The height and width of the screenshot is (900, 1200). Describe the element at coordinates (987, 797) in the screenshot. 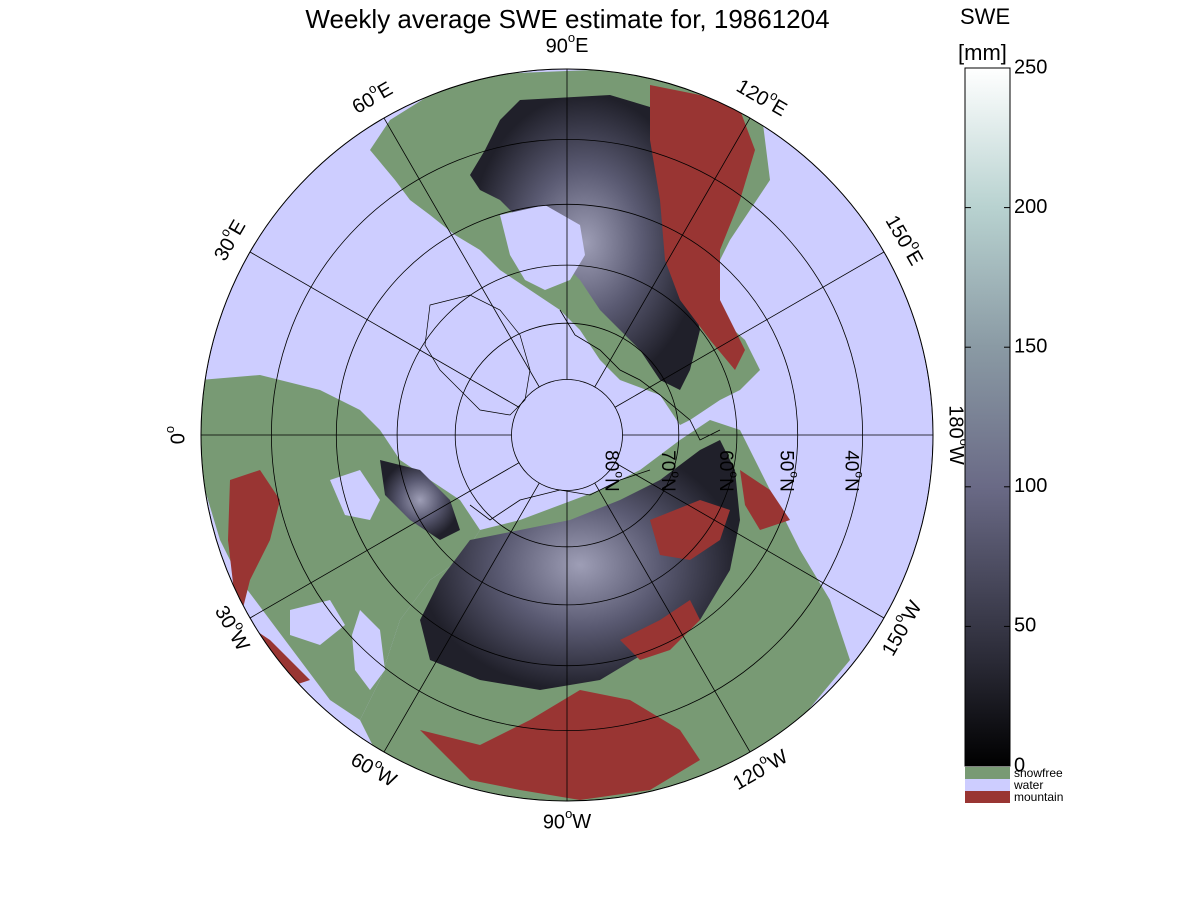

I see `category-swatch-mountain` at that location.